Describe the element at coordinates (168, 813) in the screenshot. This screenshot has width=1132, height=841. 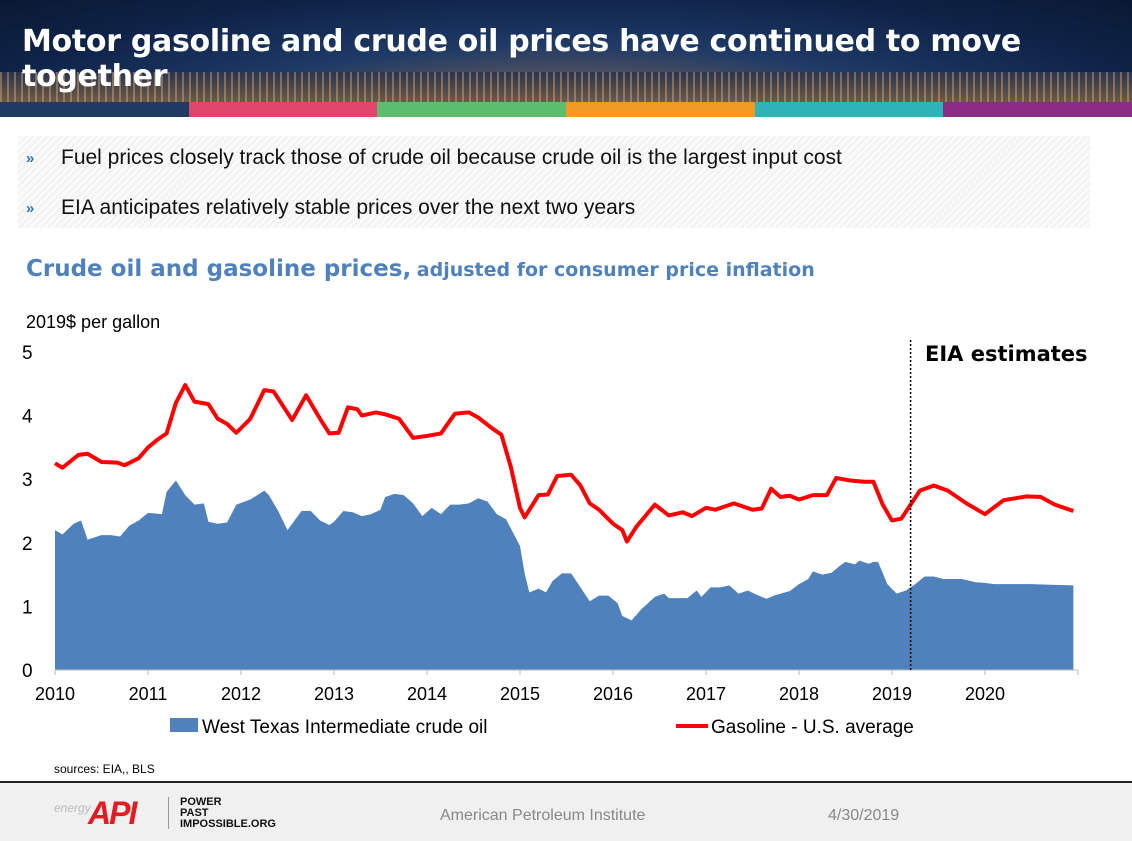
I see `logo-divider` at that location.